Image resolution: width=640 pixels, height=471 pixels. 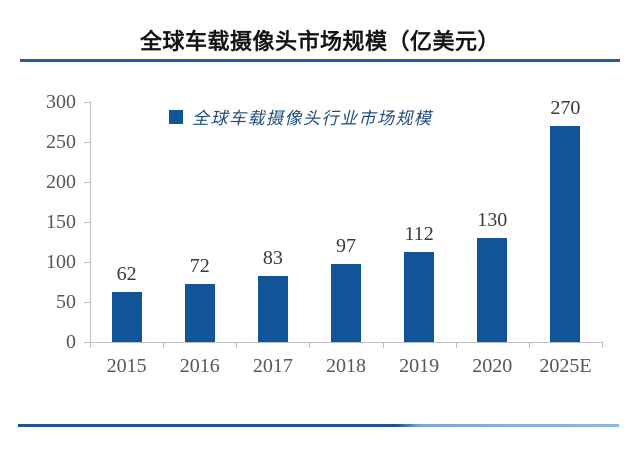 I want to click on y-tick-label: 100, so click(x=61, y=262).